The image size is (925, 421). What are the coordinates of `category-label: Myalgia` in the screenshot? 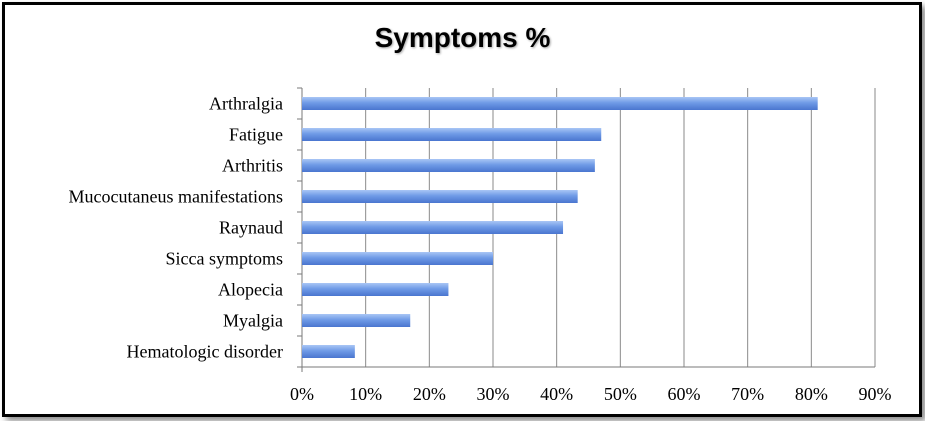 It's located at (253, 321).